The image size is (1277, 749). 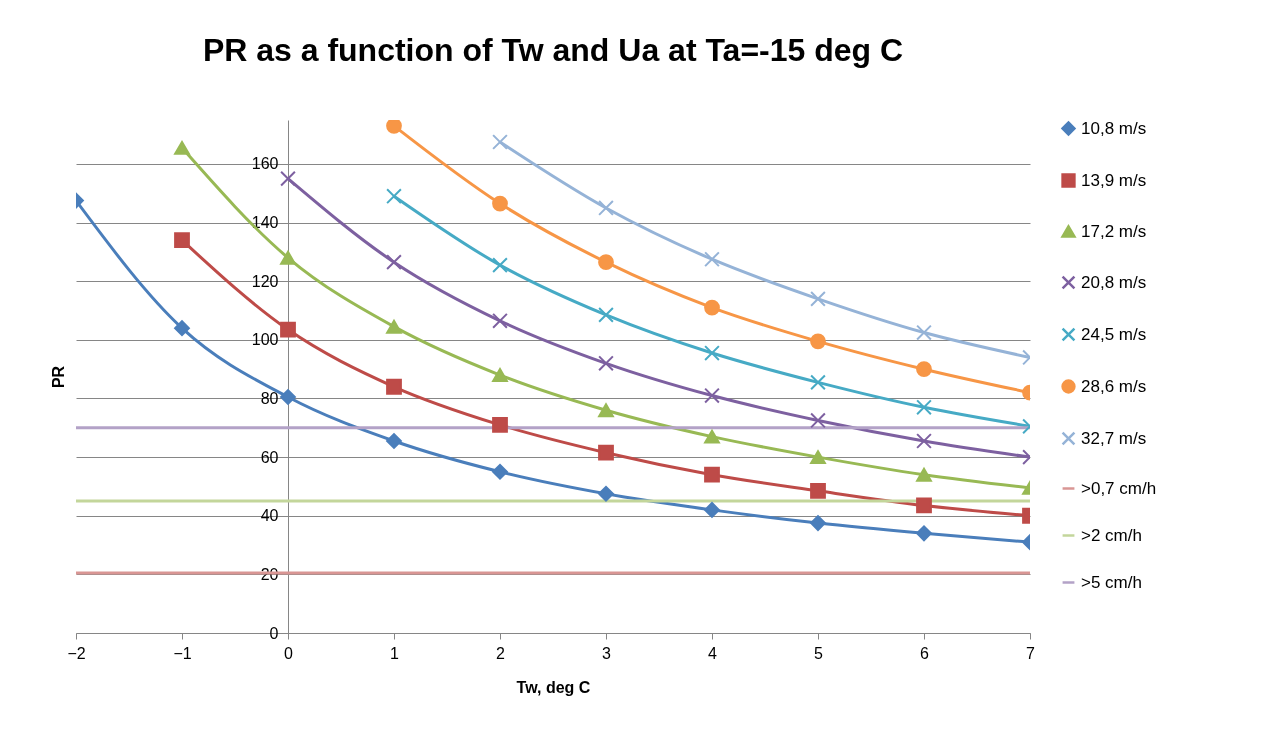 What do you see at coordinates (269, 516) in the screenshot?
I see `y-tick-label: 40` at bounding box center [269, 516].